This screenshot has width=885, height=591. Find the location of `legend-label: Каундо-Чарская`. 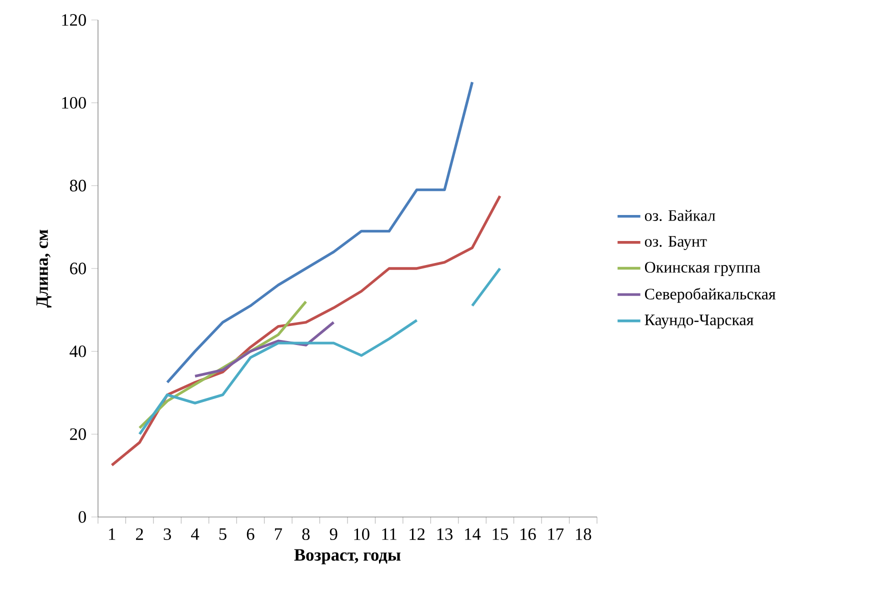

legend-label: Каундо-Чарская is located at coordinates (699, 321).